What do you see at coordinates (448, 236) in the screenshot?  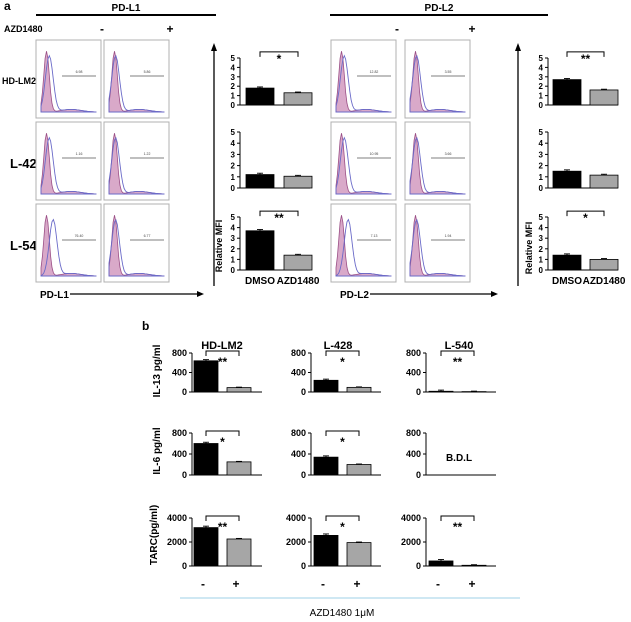 I see `gate-value: 1.94` at bounding box center [448, 236].